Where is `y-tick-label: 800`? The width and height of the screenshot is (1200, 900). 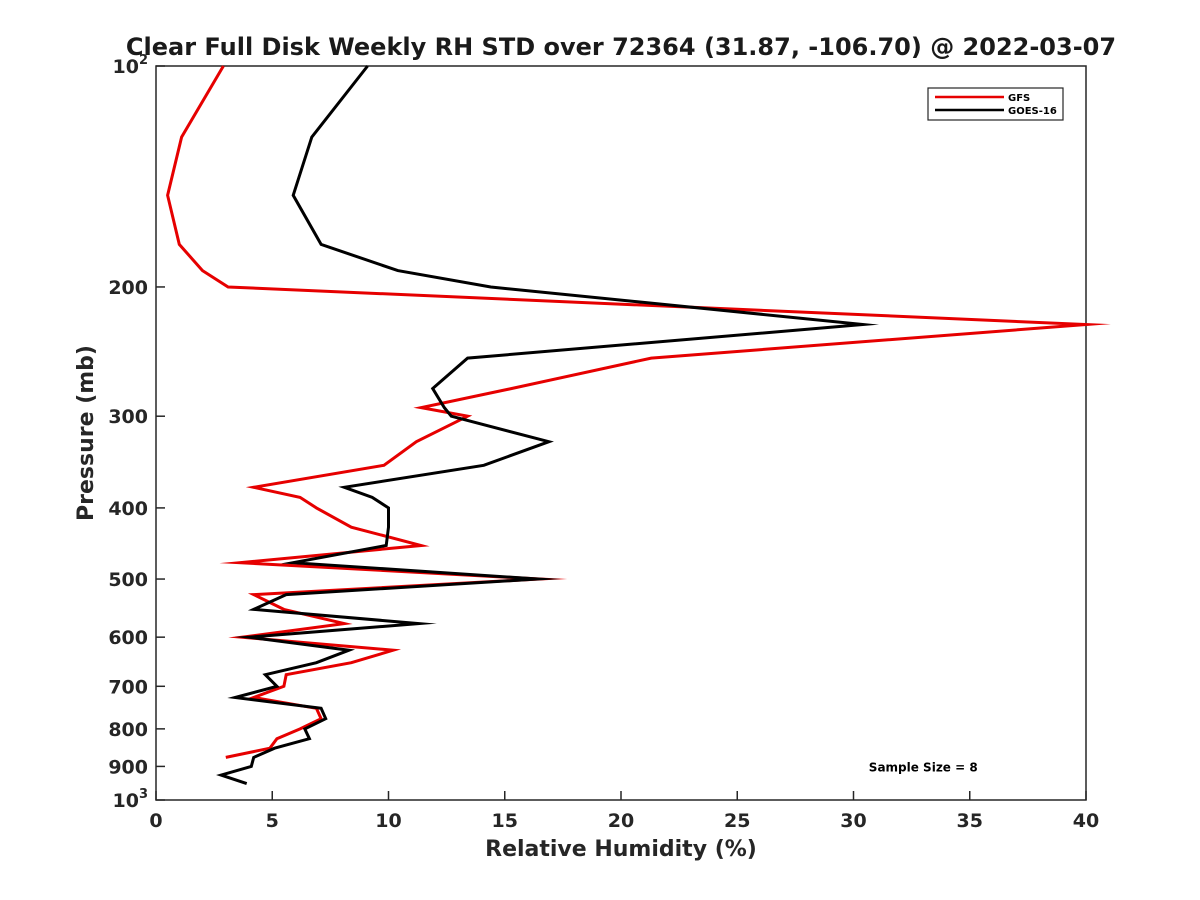 y-tick-label: 800 is located at coordinates (128, 730).